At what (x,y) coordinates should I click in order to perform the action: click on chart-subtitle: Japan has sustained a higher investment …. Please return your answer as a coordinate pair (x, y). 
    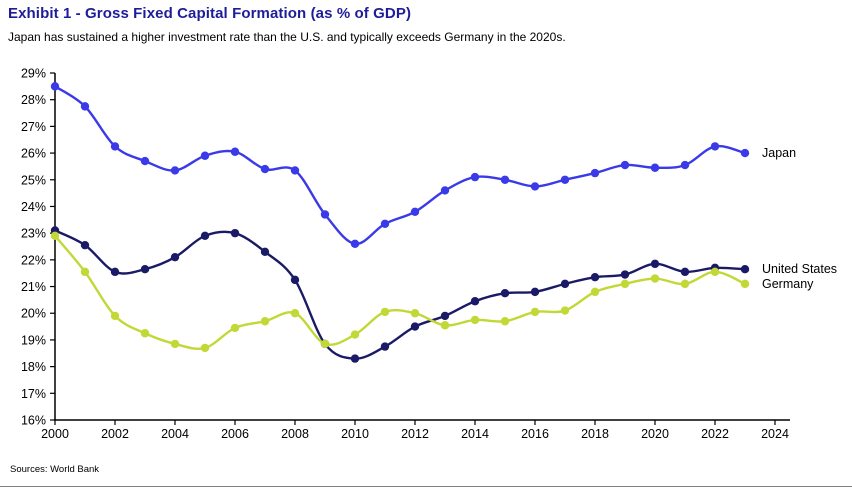
    Looking at the image, I should click on (287, 37).